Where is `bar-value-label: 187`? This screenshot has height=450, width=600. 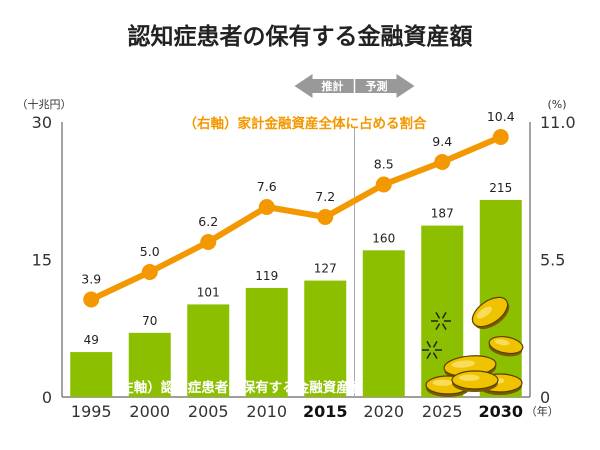
bar-value-label: 187 is located at coordinates (442, 214).